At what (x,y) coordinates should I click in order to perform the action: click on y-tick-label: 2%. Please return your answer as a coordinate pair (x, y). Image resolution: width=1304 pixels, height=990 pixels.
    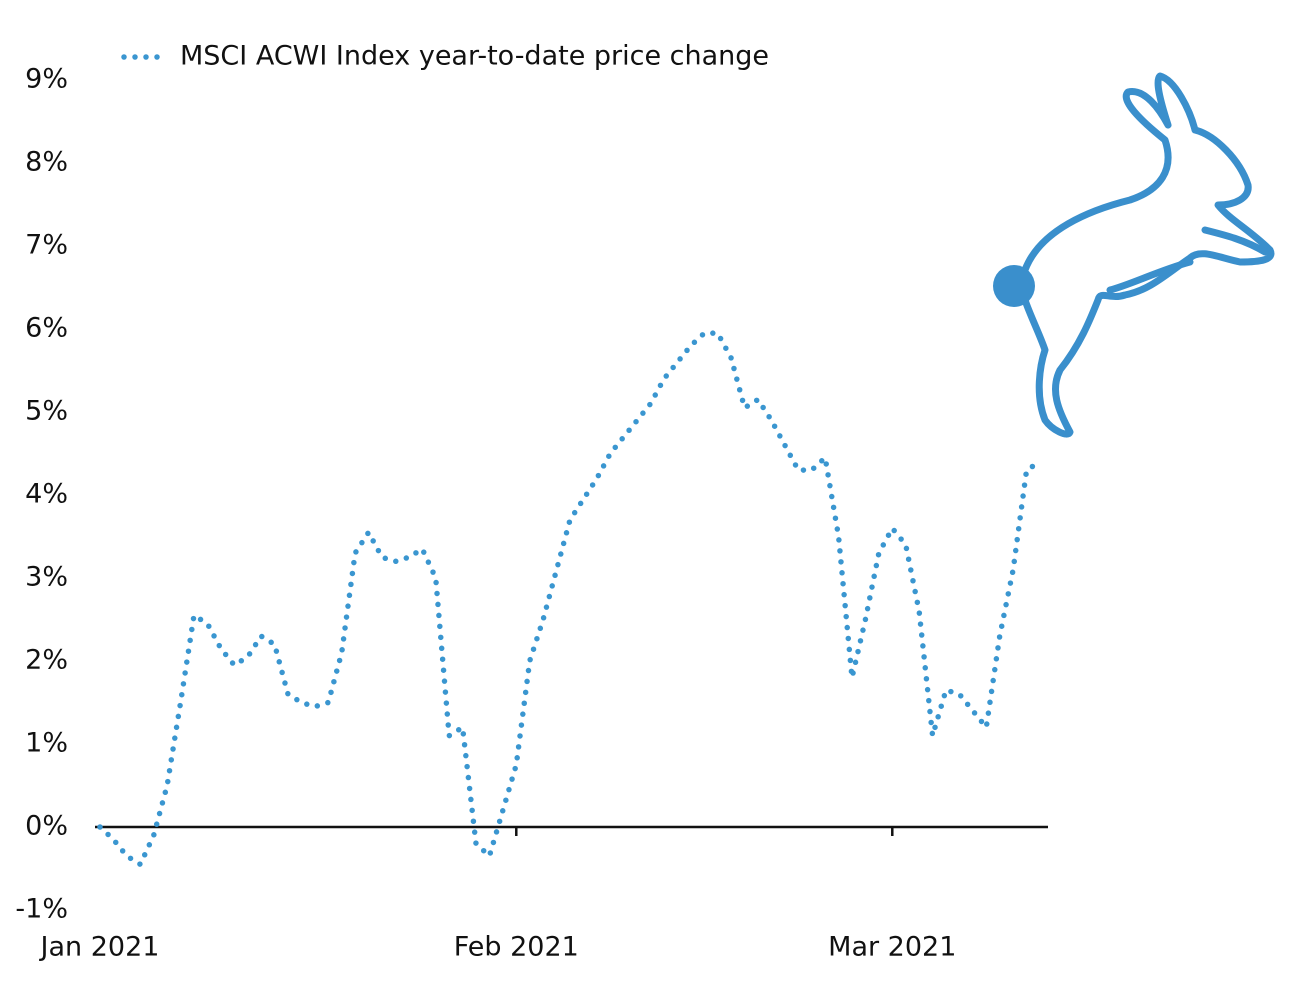
    Looking at the image, I should click on (46, 660).